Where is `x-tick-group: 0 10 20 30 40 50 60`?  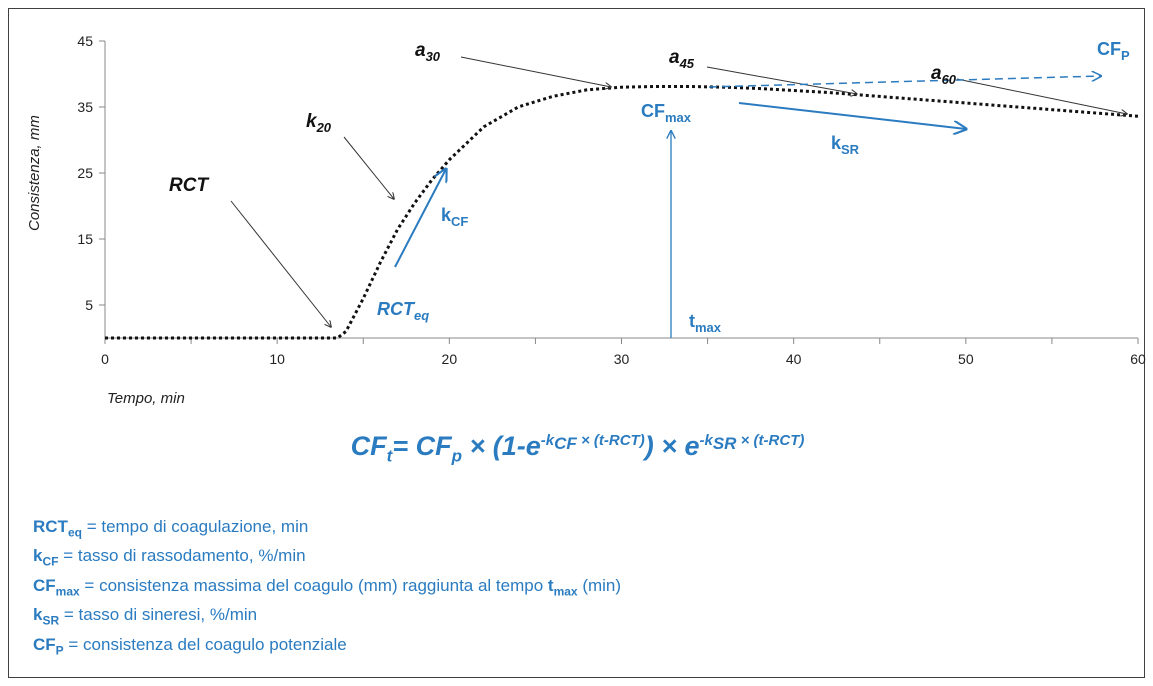 x-tick-group: 0 10 20 30 40 50 60 is located at coordinates (623, 352).